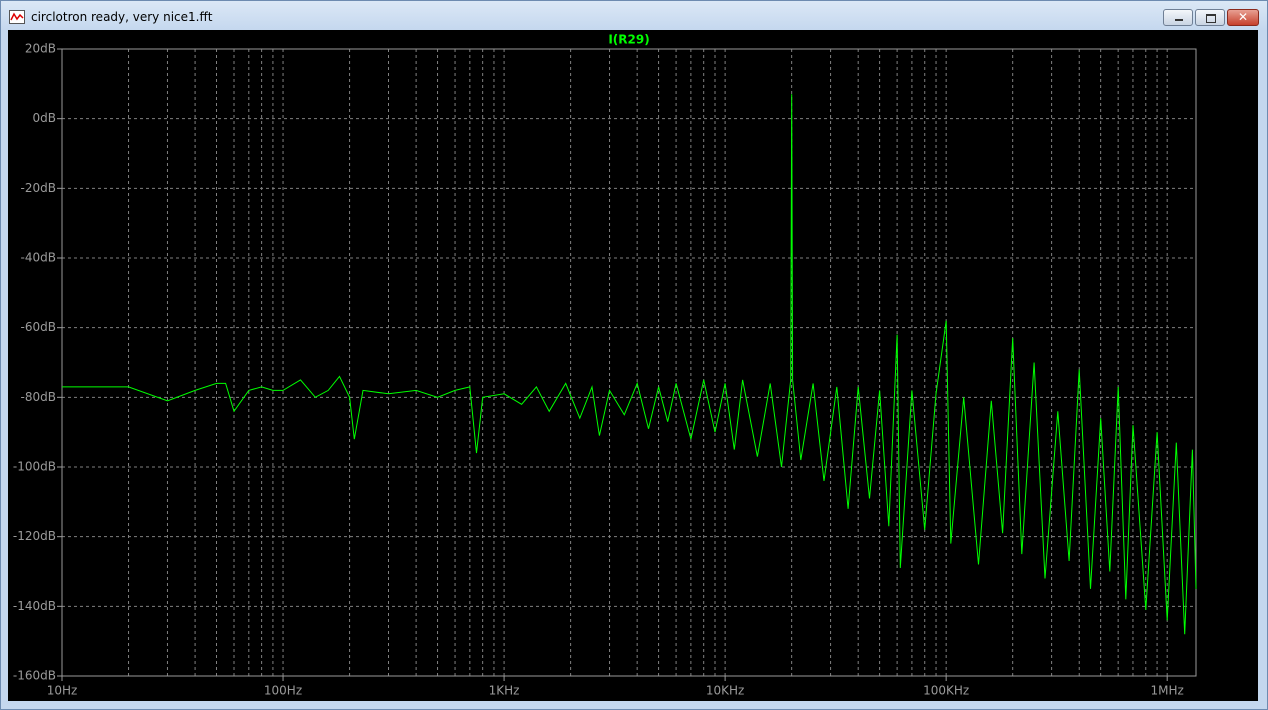  What do you see at coordinates (1178, 17) in the screenshot?
I see `minimize-button` at bounding box center [1178, 17].